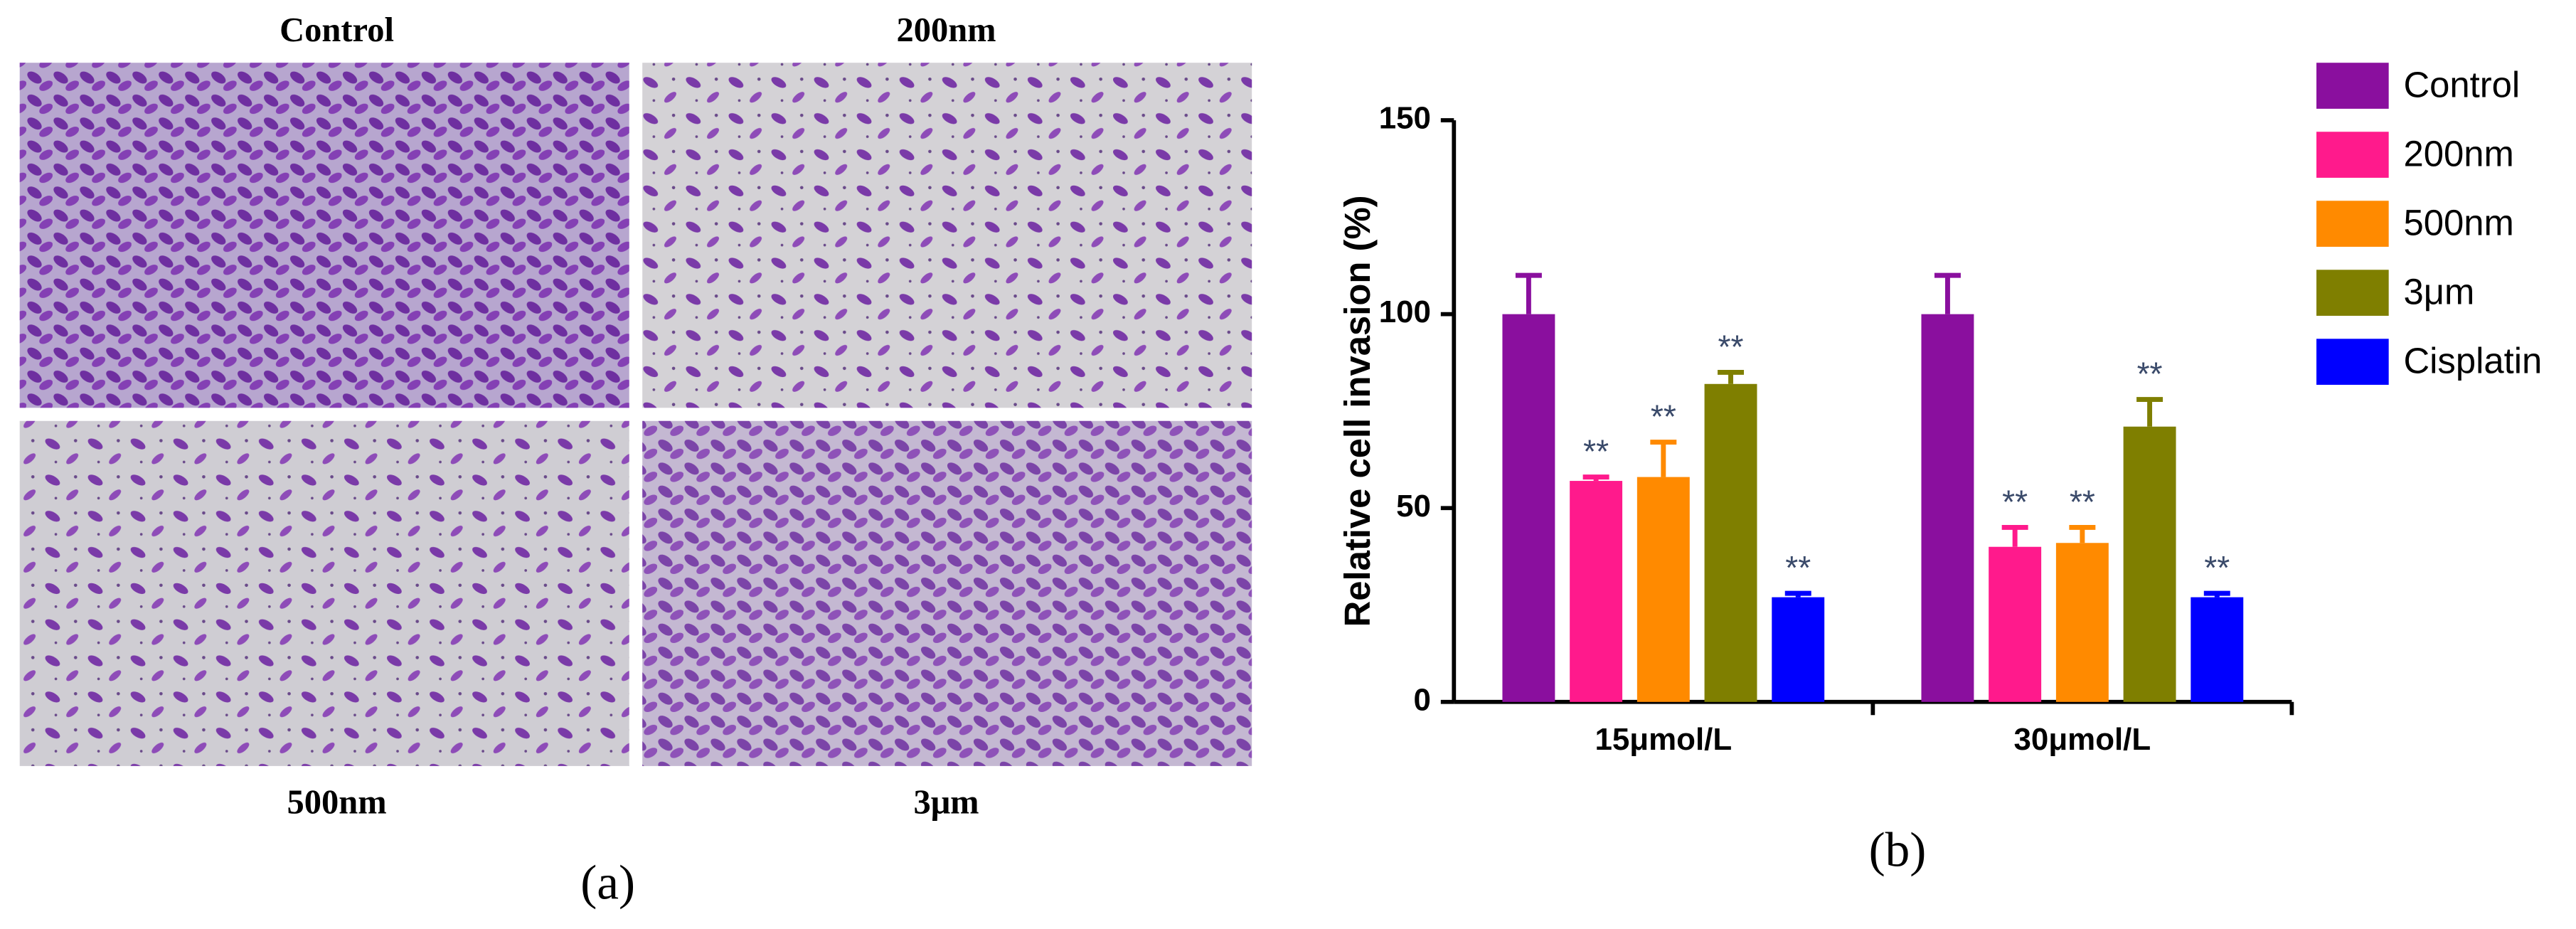 This screenshot has height=929, width=2576. I want to click on x-tick-label: 30μmol/L, so click(2082, 739).